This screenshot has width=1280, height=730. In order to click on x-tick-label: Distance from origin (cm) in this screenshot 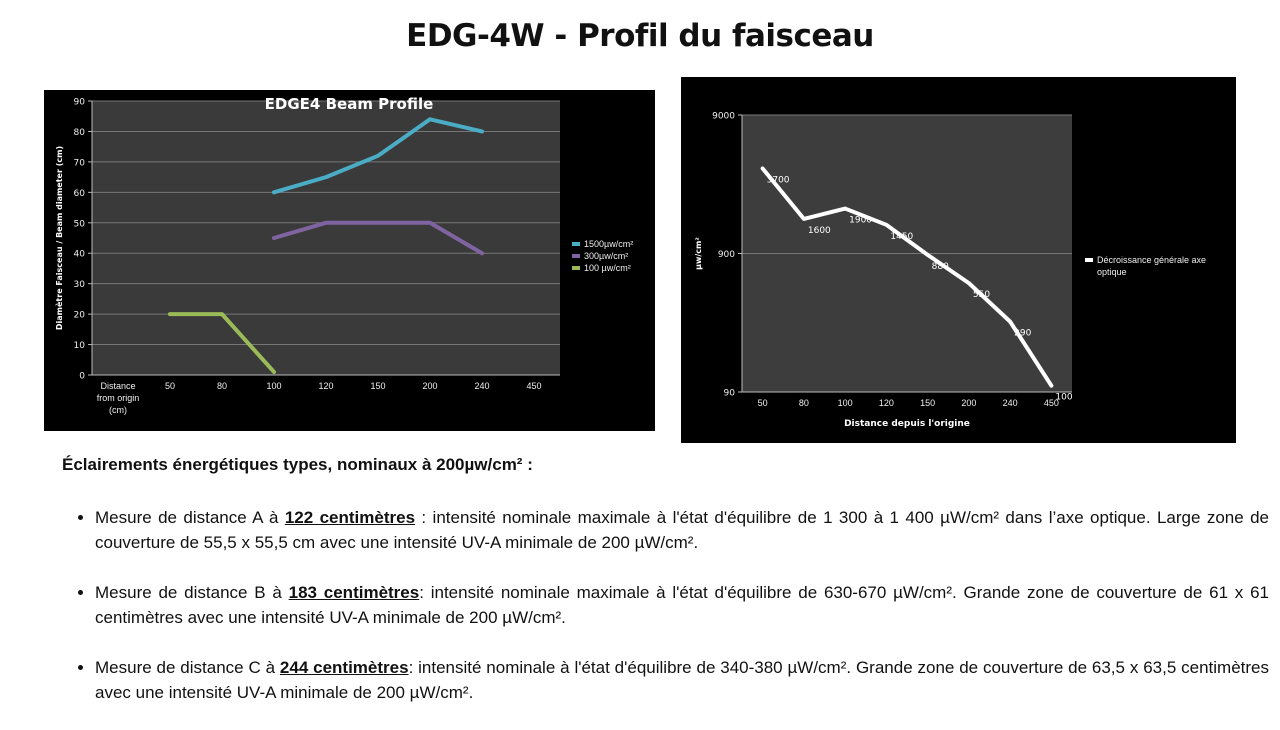, I will do `click(118, 398)`.